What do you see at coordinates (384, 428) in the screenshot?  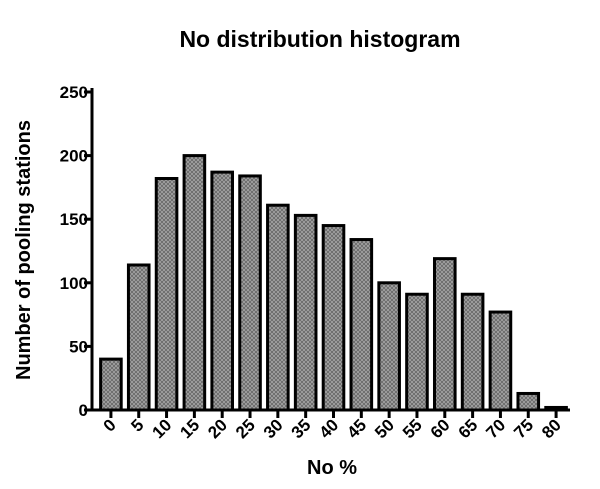 I see `x-tick-label: 50` at bounding box center [384, 428].